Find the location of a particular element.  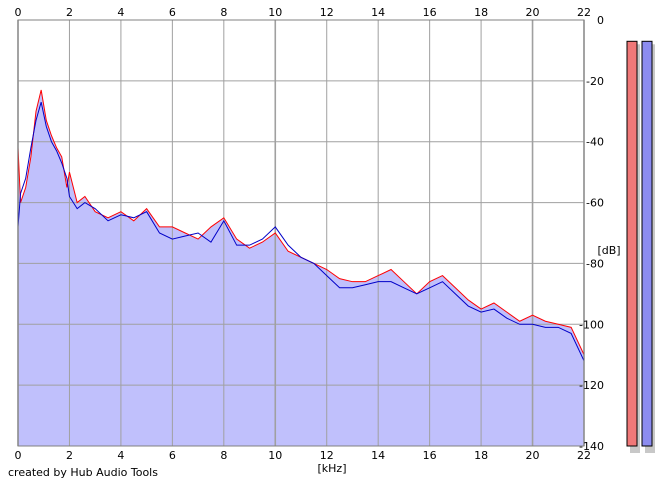

x-tick-label-top: 0 is located at coordinates (18, 12).